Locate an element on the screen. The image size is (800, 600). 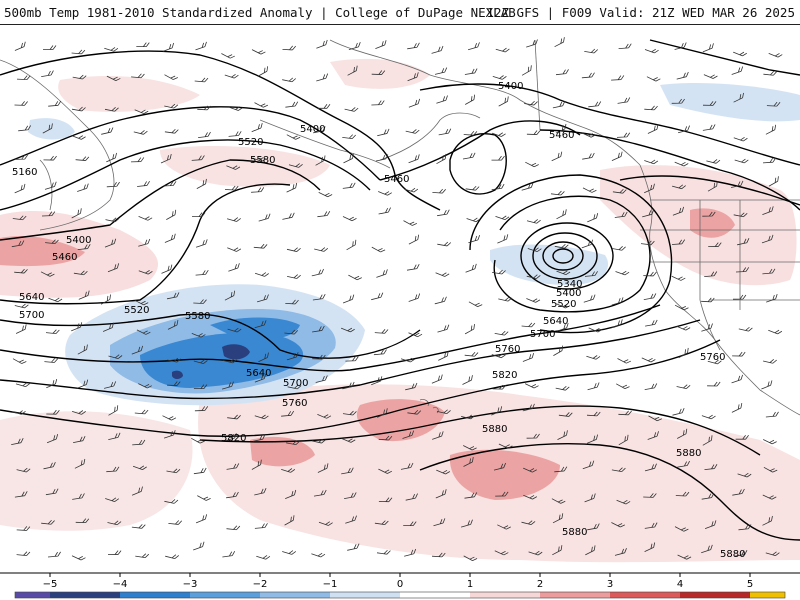
colorbar-tick-label: −2 is located at coordinates (260, 584).